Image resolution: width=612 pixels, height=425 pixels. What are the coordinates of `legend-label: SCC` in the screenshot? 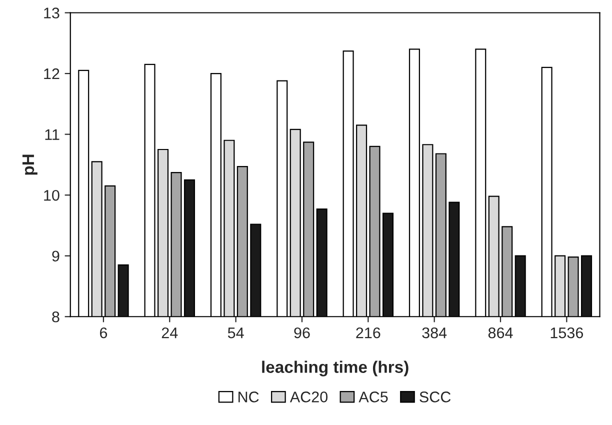 It's located at (435, 397).